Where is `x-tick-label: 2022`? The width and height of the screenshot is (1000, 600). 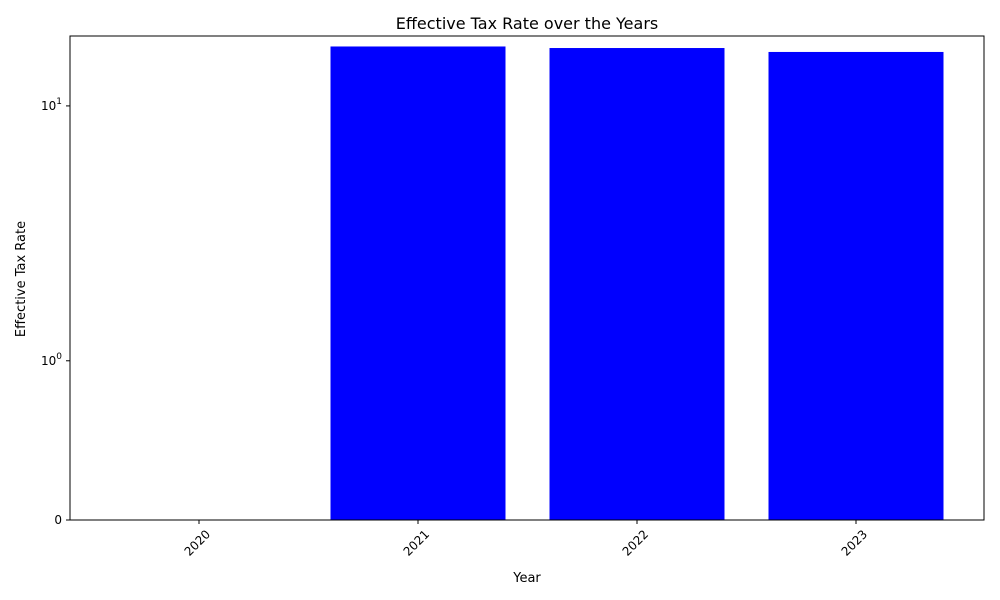
x-tick-label: 2022 is located at coordinates (635, 542).